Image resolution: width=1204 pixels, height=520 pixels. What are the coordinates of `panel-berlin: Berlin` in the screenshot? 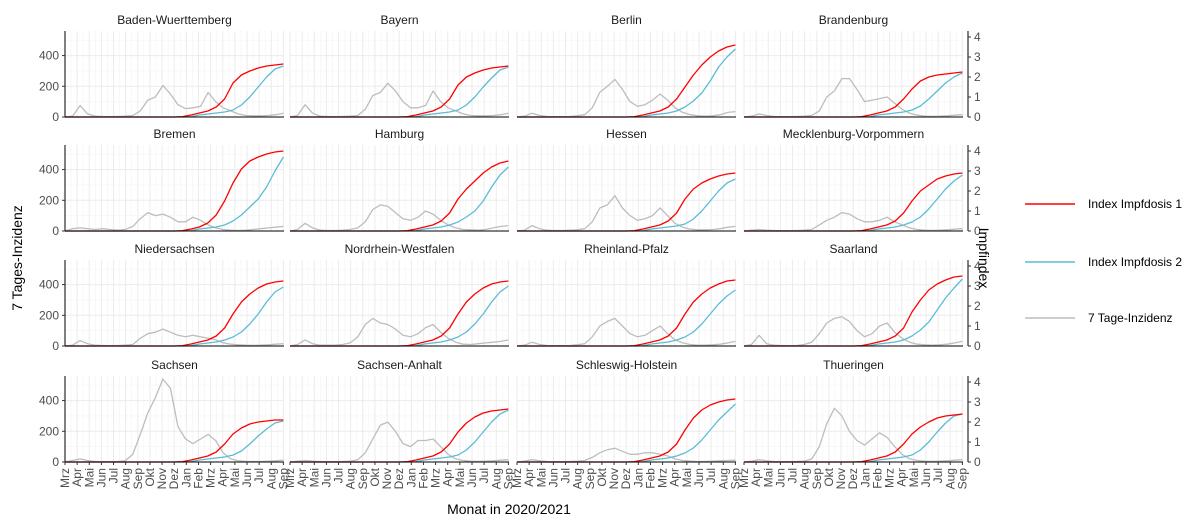 It's located at (626, 65).